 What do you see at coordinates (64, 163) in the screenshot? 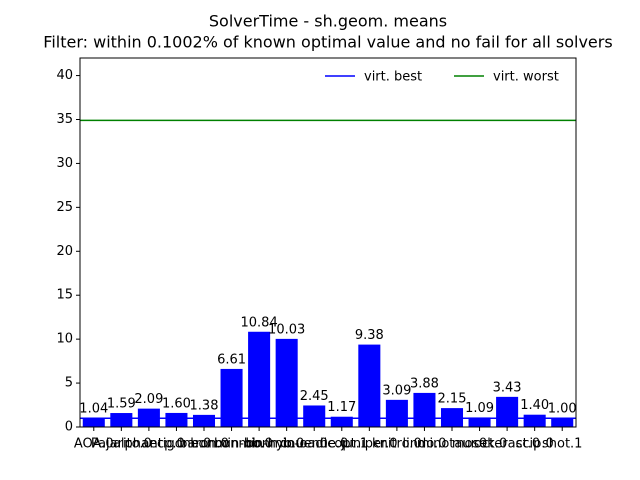
I see `y-tick-label: 30` at bounding box center [64, 163].